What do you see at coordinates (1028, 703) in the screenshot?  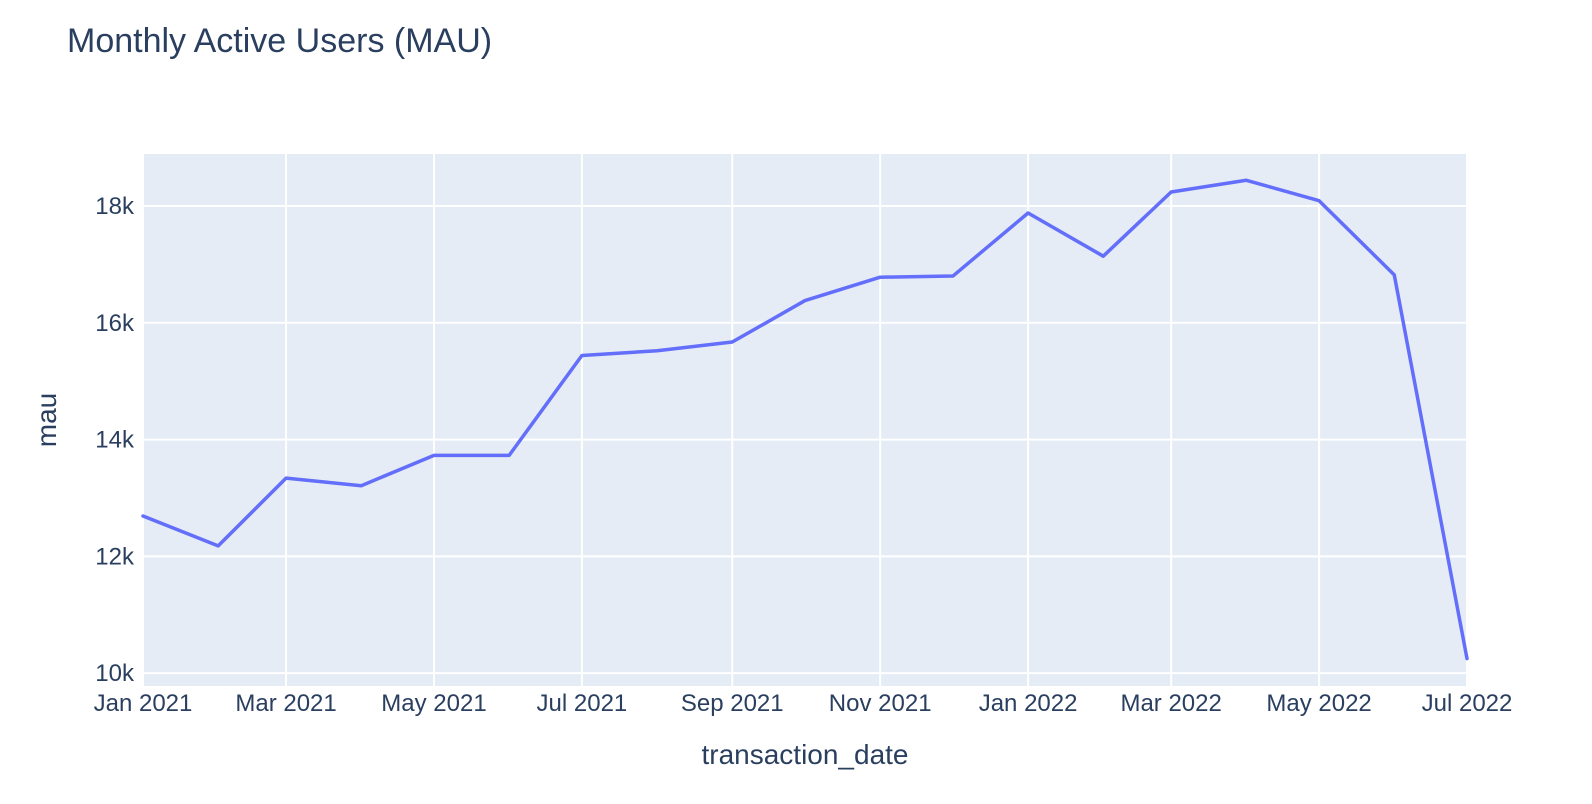 I see `x-tick-label: Jan 2022` at bounding box center [1028, 703].